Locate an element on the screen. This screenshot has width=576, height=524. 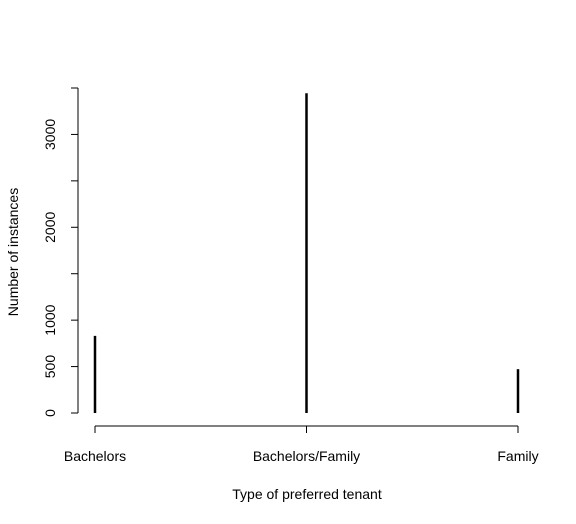
x-tick-label: Family is located at coordinates (517, 456).